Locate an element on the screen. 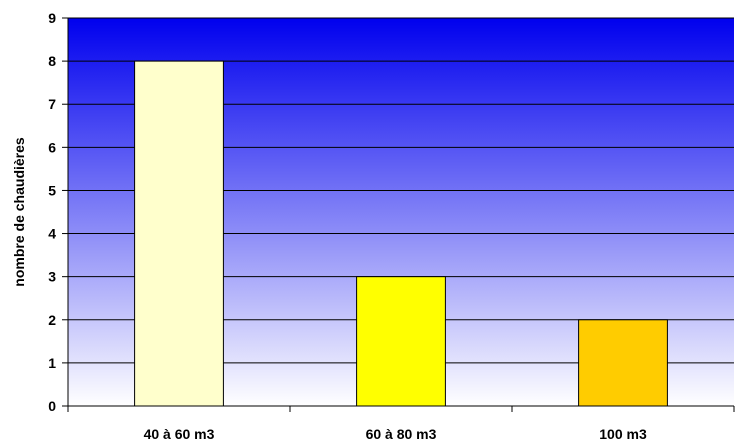  y-tick-label: 6 is located at coordinates (52, 147).